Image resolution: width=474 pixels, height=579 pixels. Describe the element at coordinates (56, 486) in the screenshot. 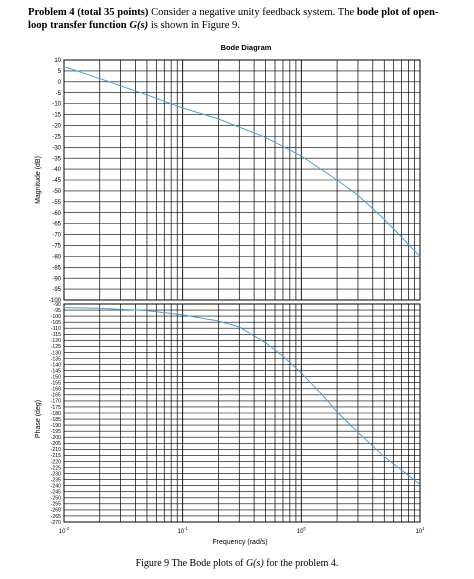

I see `y-tick-label: -240` at that location.